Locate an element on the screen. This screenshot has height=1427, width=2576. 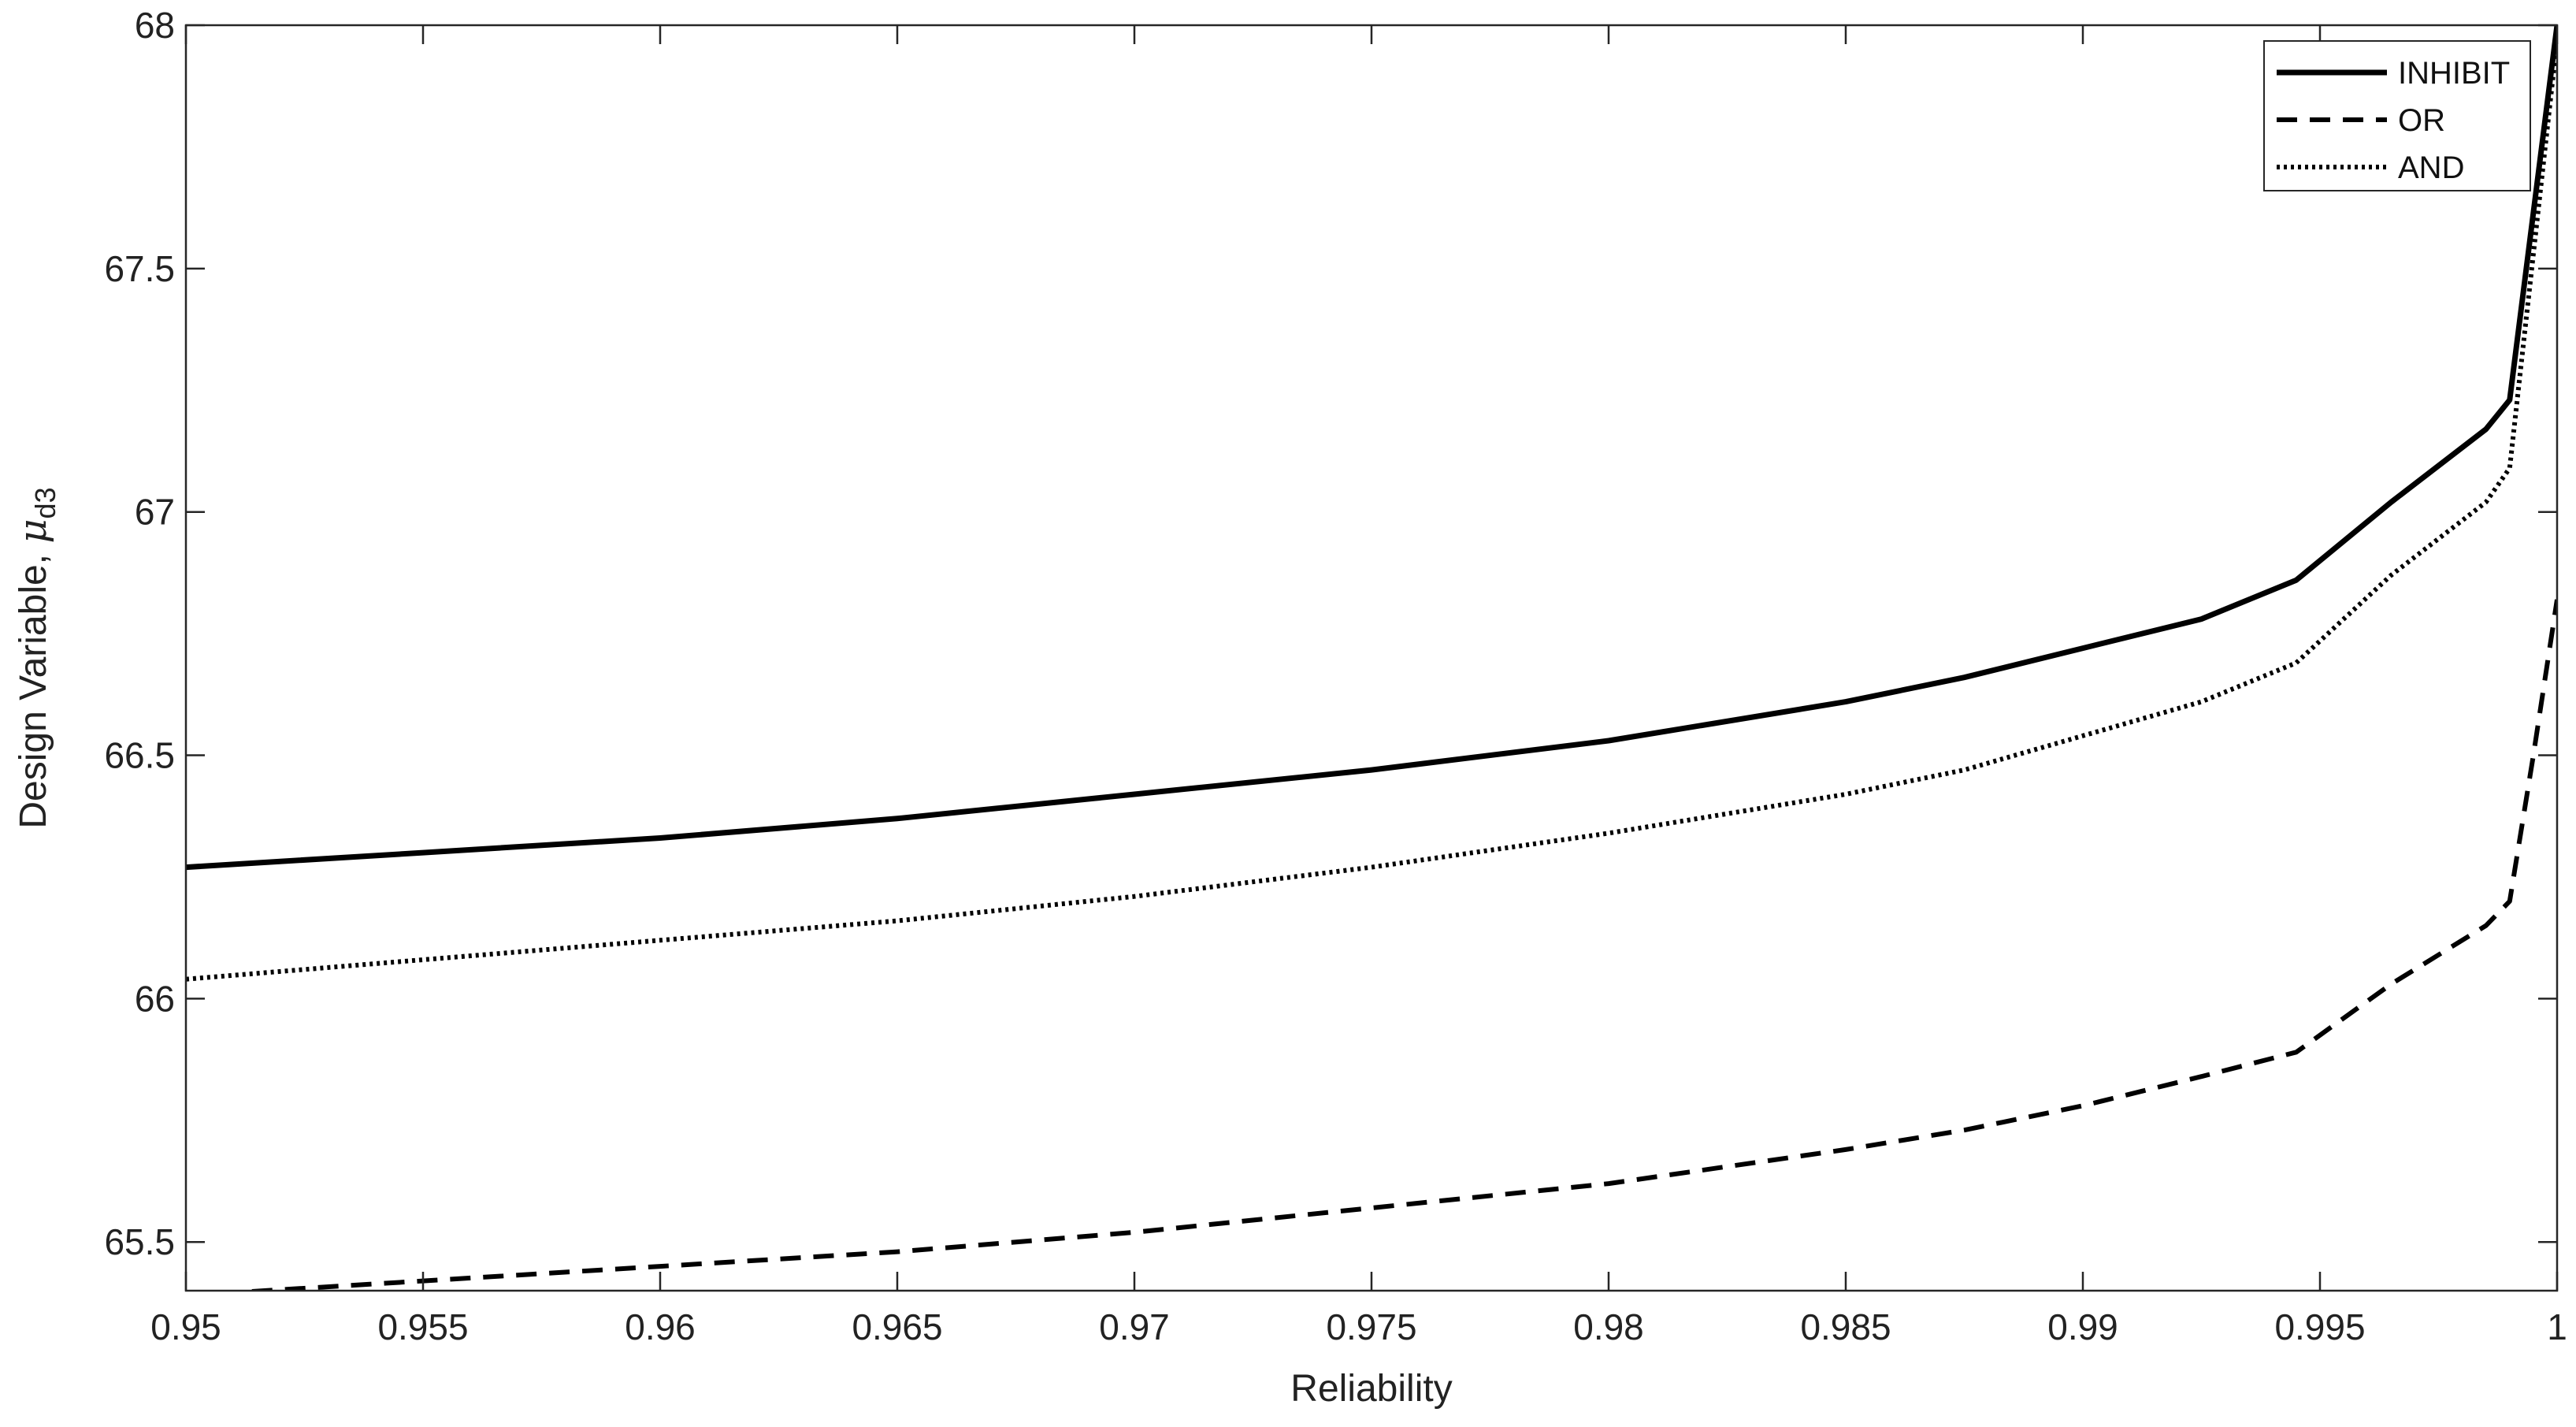
y-axis-label-subscript: d3 is located at coordinates (45, 502).